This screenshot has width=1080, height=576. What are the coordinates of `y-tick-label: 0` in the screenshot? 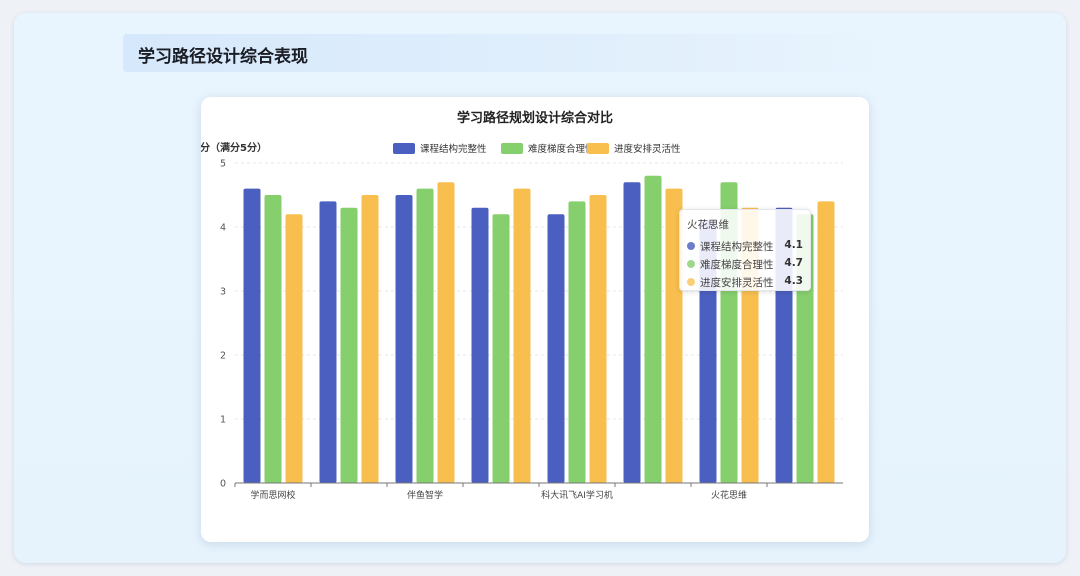 It's located at (223, 484).